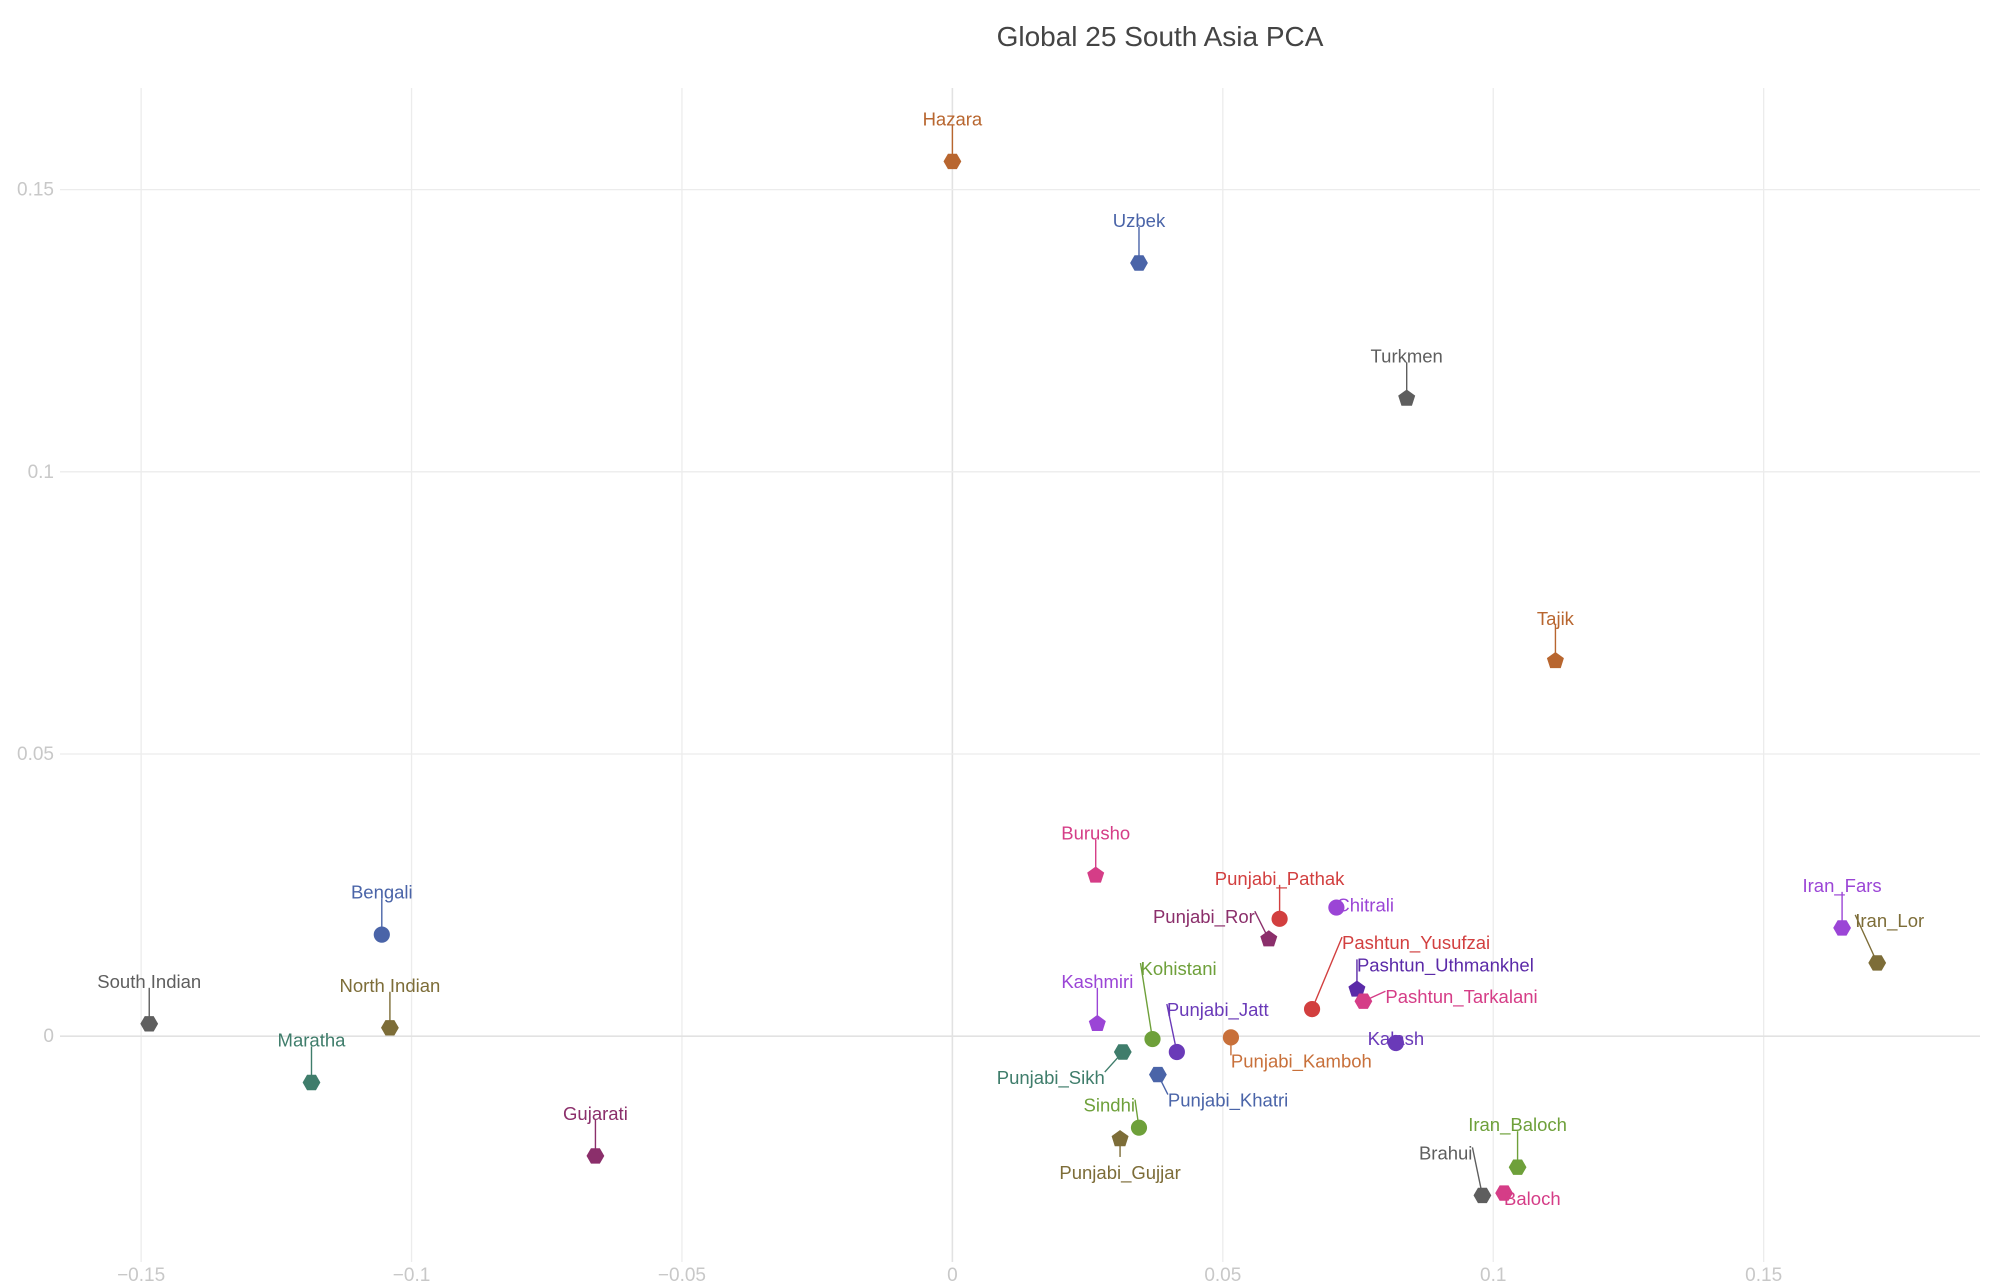  I want to click on point-sindhi, so click(1139, 1127).